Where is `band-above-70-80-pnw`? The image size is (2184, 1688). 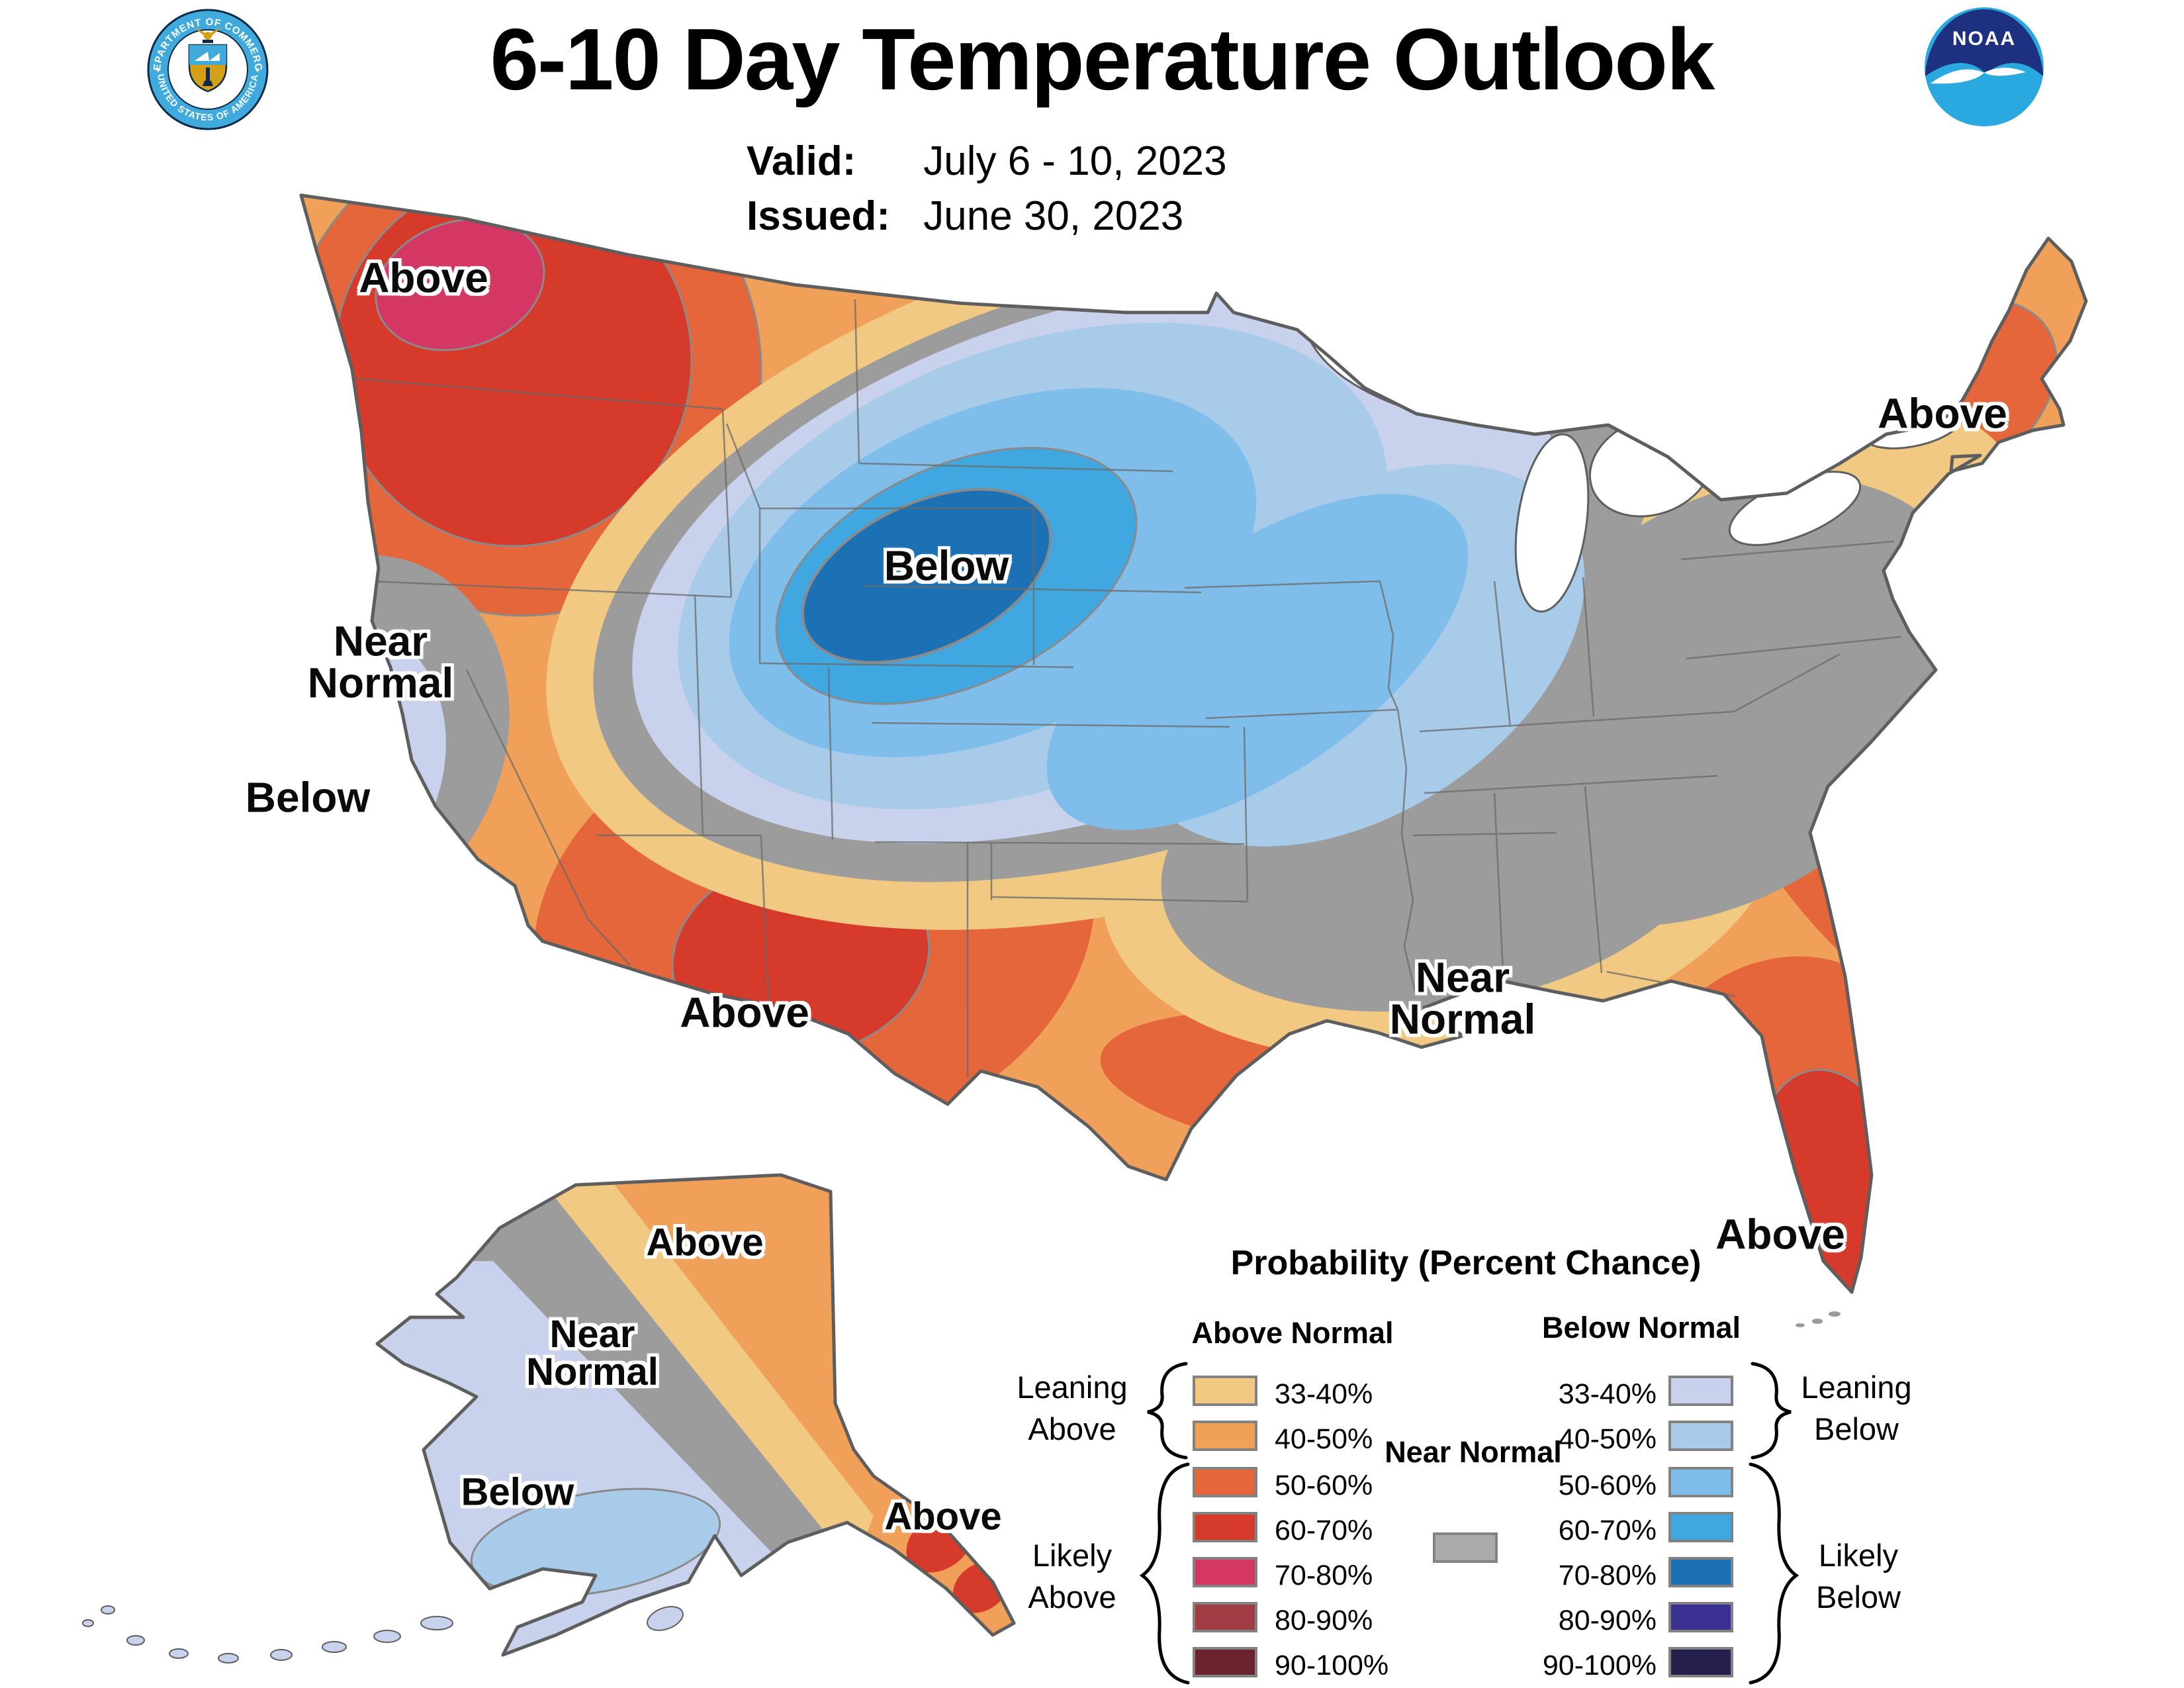 band-above-70-80-pnw is located at coordinates (460, 285).